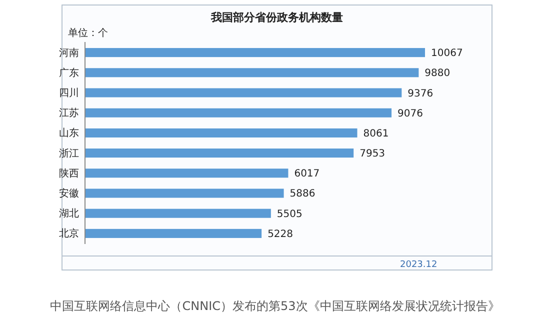  Describe the element at coordinates (421, 94) in the screenshot. I see `data-label: 9376` at that location.